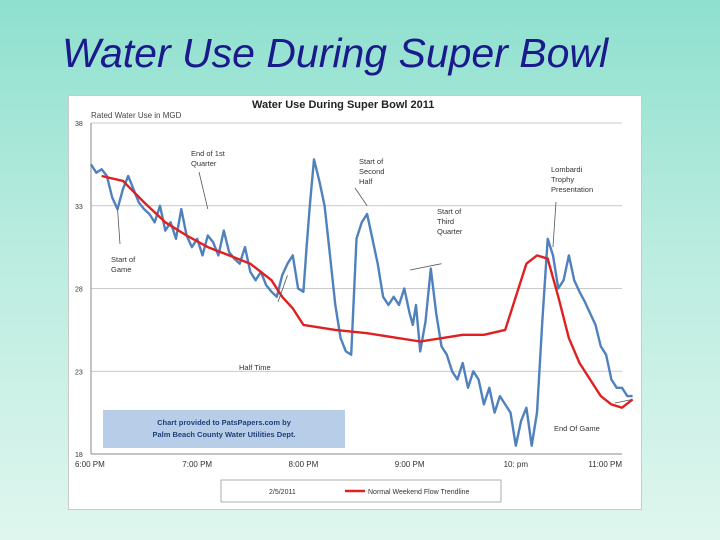 The image size is (720, 540). Describe the element at coordinates (79, 455) in the screenshot. I see `y-tick-label: 18` at that location.